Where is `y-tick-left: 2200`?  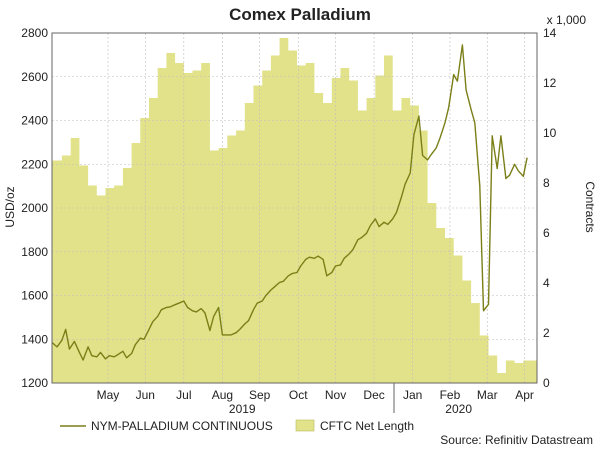 y-tick-left: 2200 is located at coordinates (34, 164).